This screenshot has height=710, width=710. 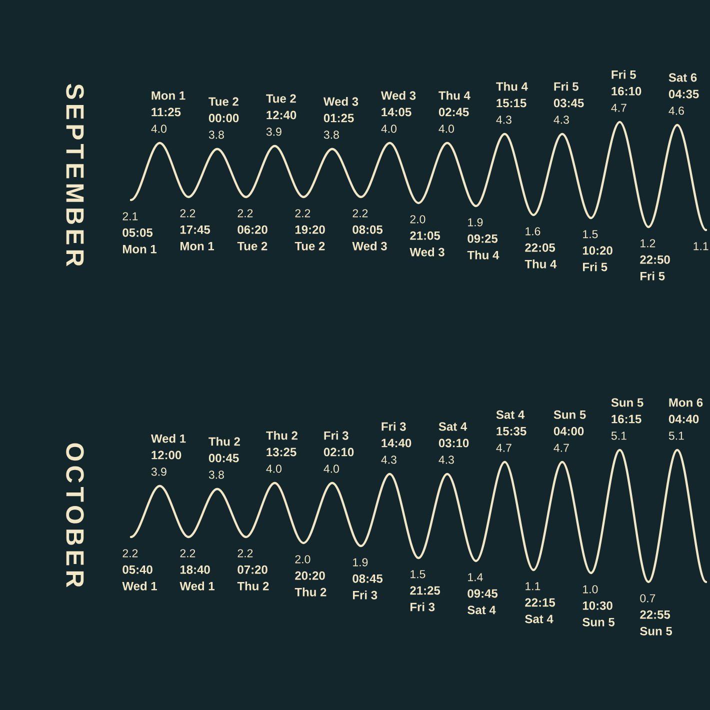 What do you see at coordinates (397, 443) in the screenshot?
I see `text: 14:40` at bounding box center [397, 443].